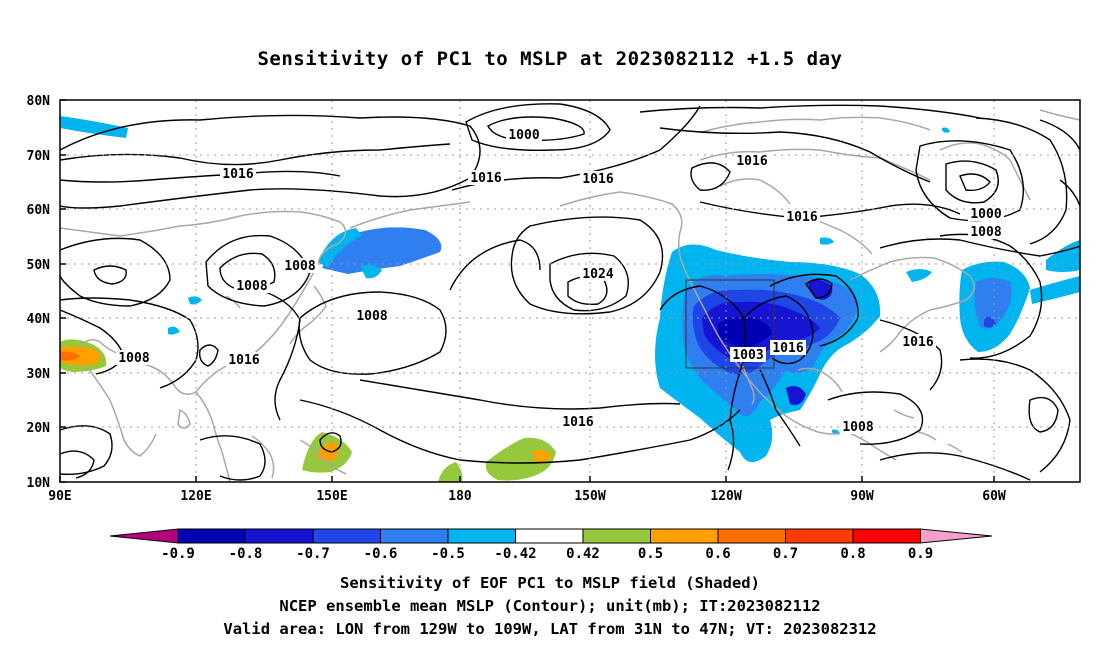  What do you see at coordinates (717, 554) in the screenshot?
I see `colorbar-label: 0.6` at bounding box center [717, 554].